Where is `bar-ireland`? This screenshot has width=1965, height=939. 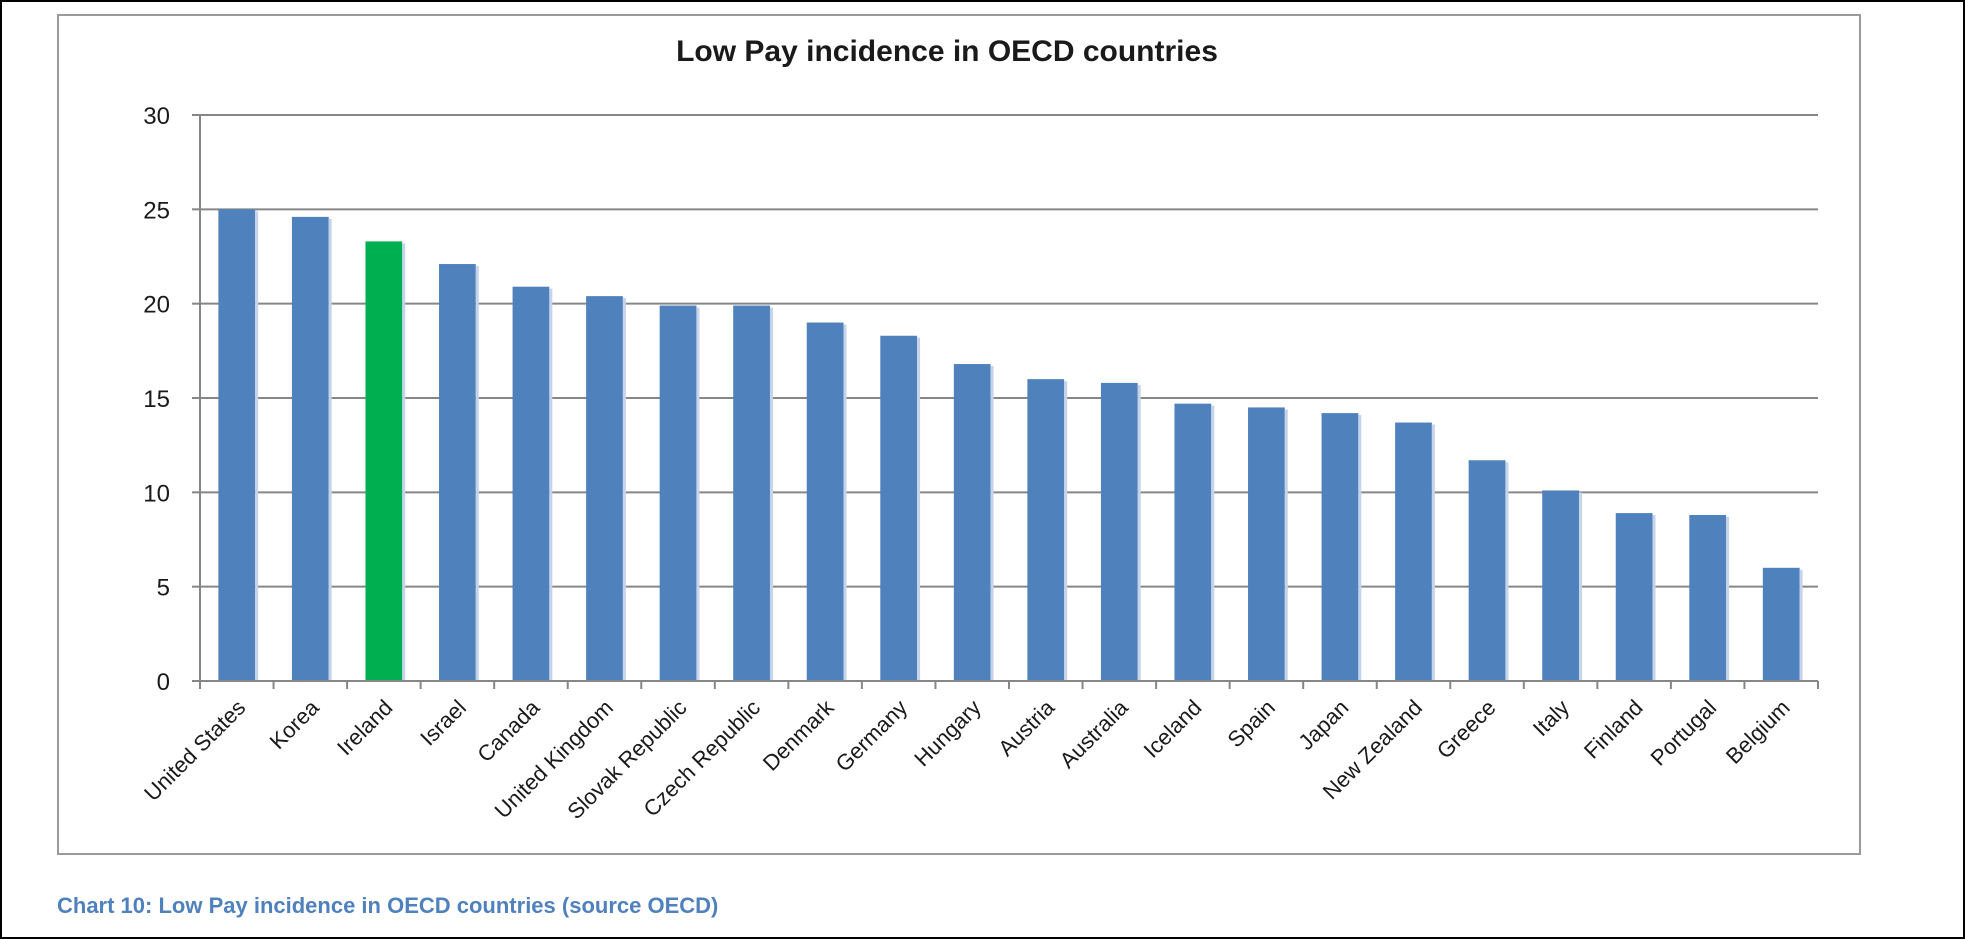
bar-ireland is located at coordinates (384, 461).